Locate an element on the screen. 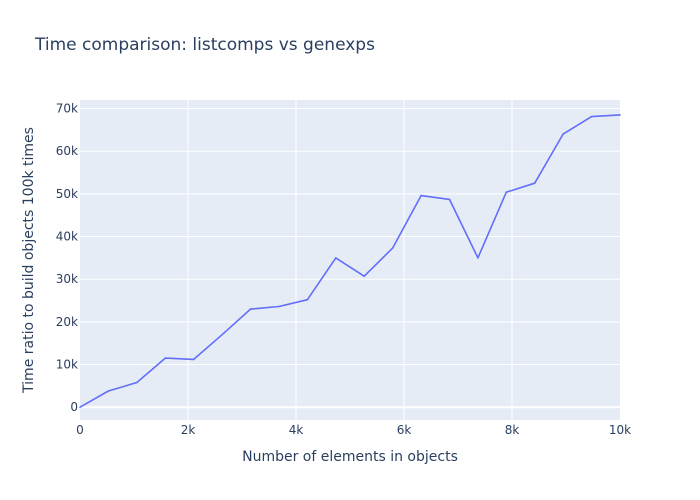 The height and width of the screenshot is (500, 700). x-axis-title: Number of elements in objects is located at coordinates (350, 457).